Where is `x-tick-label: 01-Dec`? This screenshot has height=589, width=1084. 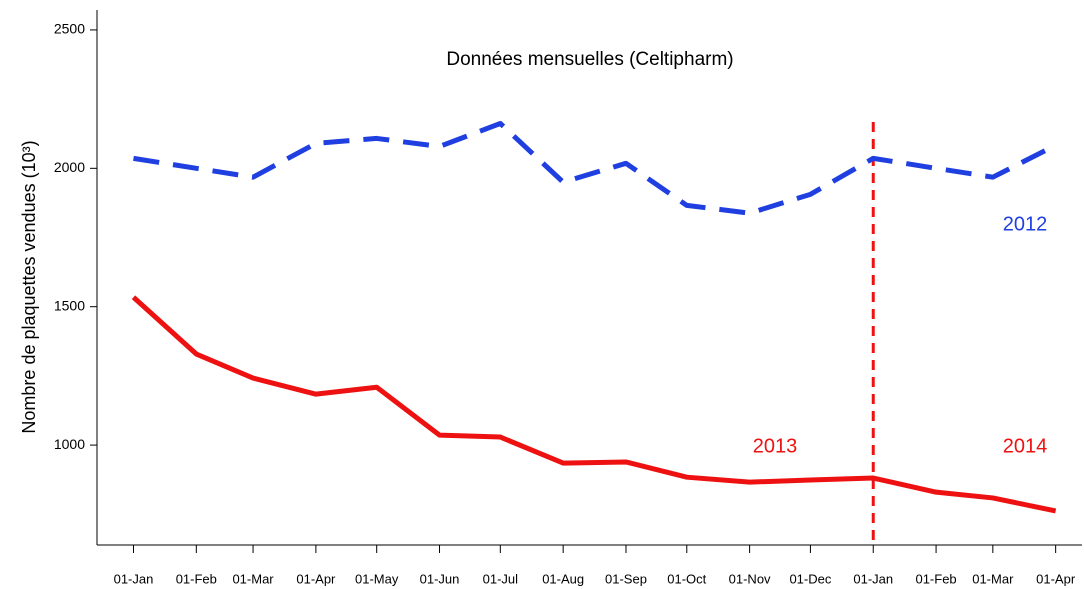
x-tick-label: 01-Dec is located at coordinates (810, 578).